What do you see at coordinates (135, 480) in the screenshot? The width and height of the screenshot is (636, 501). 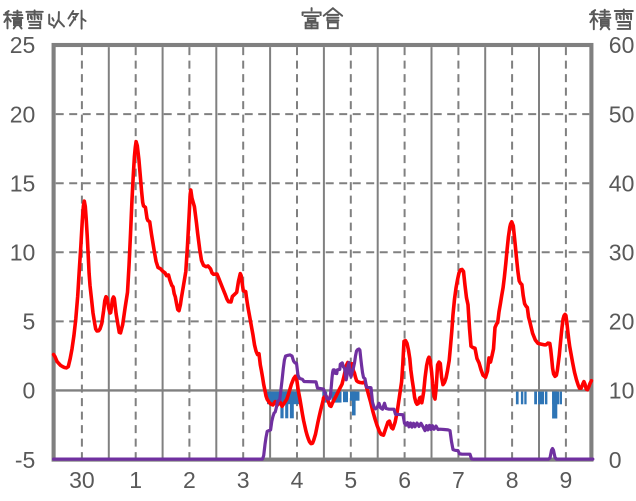 I see `svg-text: 1` at bounding box center [135, 480].